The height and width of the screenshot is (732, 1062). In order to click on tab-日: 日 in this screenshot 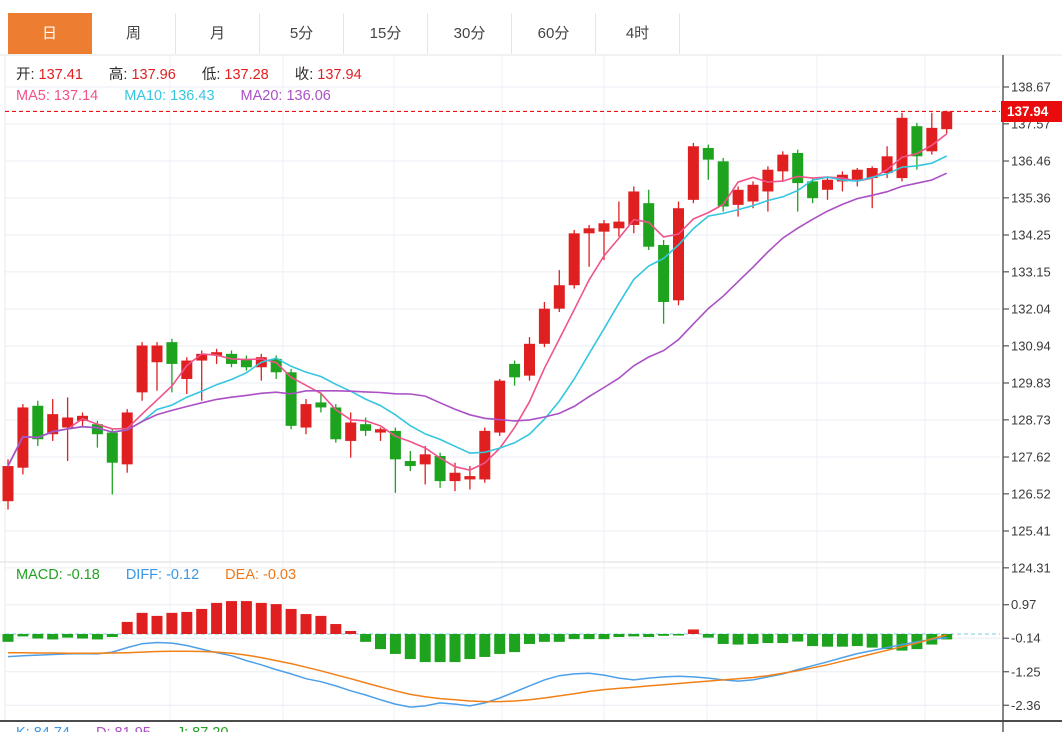, I will do `click(50, 33)`.